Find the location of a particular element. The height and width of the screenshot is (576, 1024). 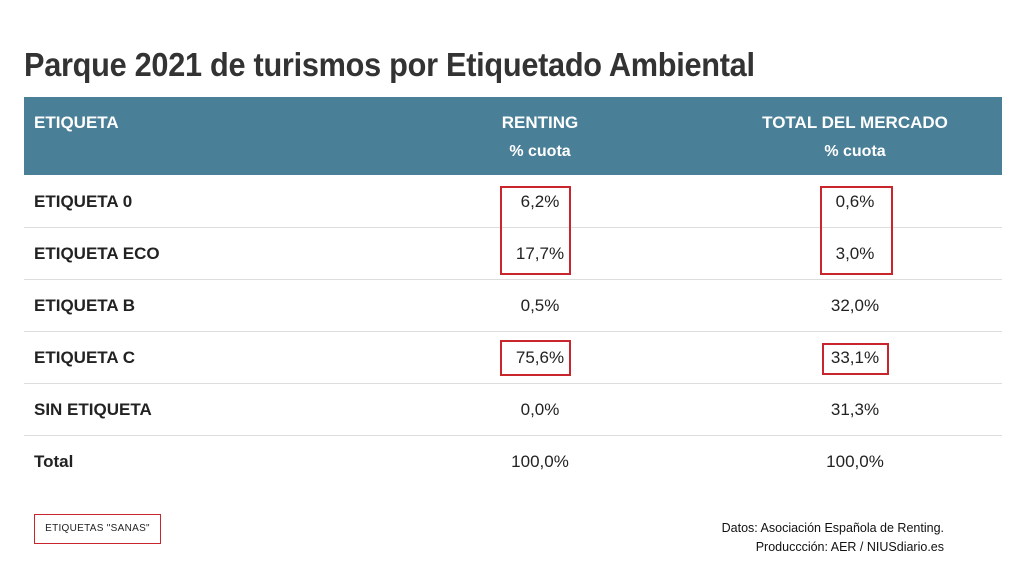

legend-sanas: ETIQUETAS "SANAS" is located at coordinates (97, 529).